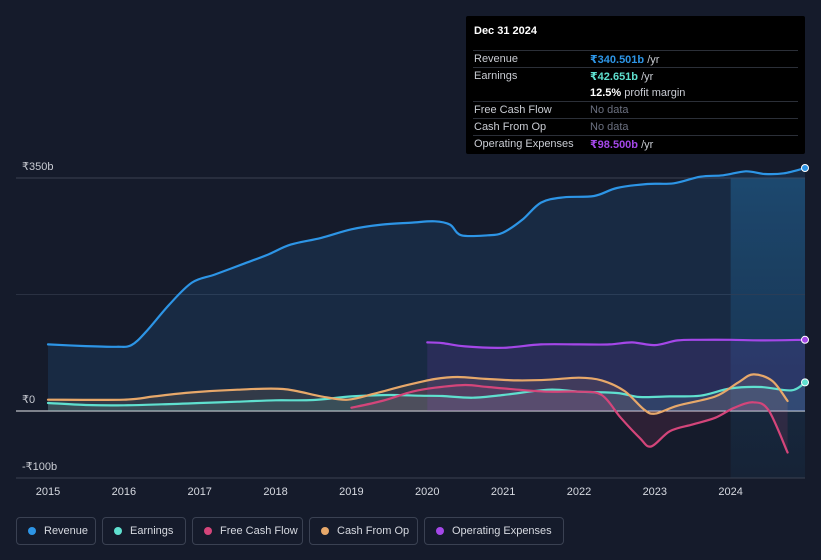 Image resolution: width=821 pixels, height=560 pixels. What do you see at coordinates (505, 31) in the screenshot?
I see `tooltip-date: Dec 31 2024` at bounding box center [505, 31].